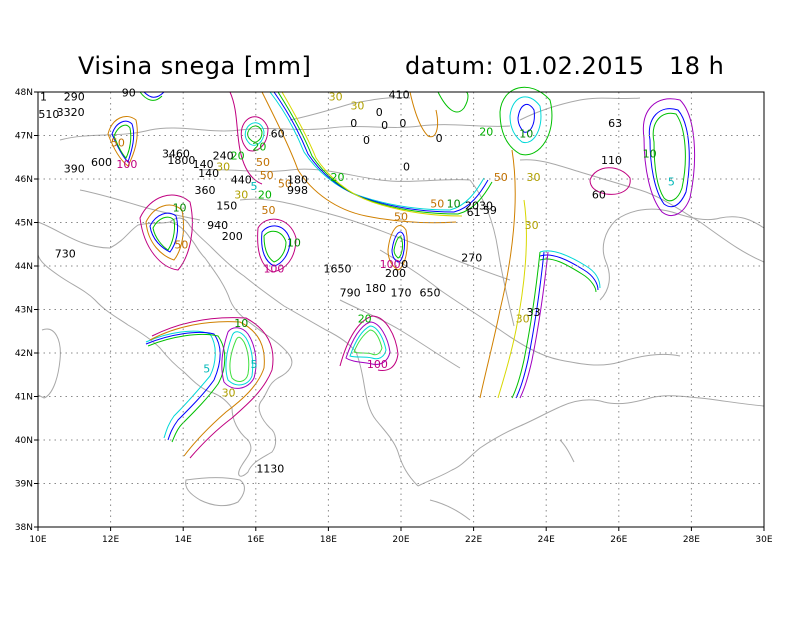 The width and height of the screenshot is (800, 618). What do you see at coordinates (24, 267) in the screenshot?
I see `lat-tick-label: 44N` at bounding box center [24, 267].